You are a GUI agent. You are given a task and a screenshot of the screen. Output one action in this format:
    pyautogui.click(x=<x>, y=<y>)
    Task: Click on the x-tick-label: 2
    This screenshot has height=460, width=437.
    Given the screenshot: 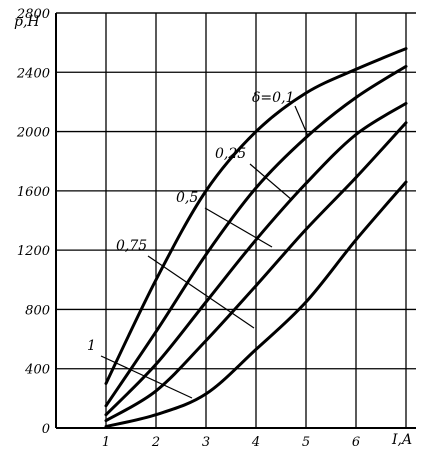 What is the action you would take?
    pyautogui.click(x=155, y=442)
    